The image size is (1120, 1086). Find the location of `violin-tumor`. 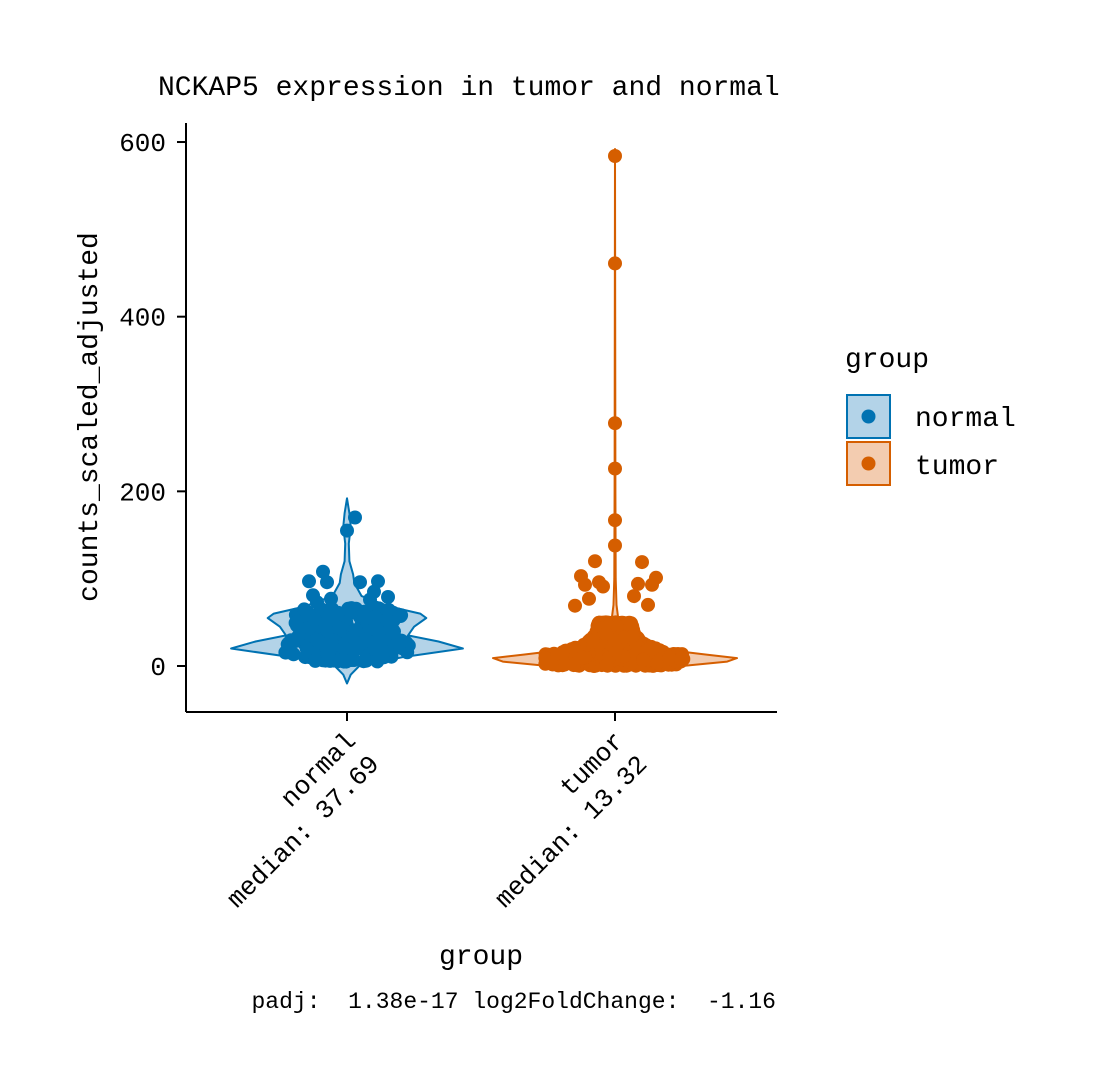

violin-tumor is located at coordinates (615, 410).